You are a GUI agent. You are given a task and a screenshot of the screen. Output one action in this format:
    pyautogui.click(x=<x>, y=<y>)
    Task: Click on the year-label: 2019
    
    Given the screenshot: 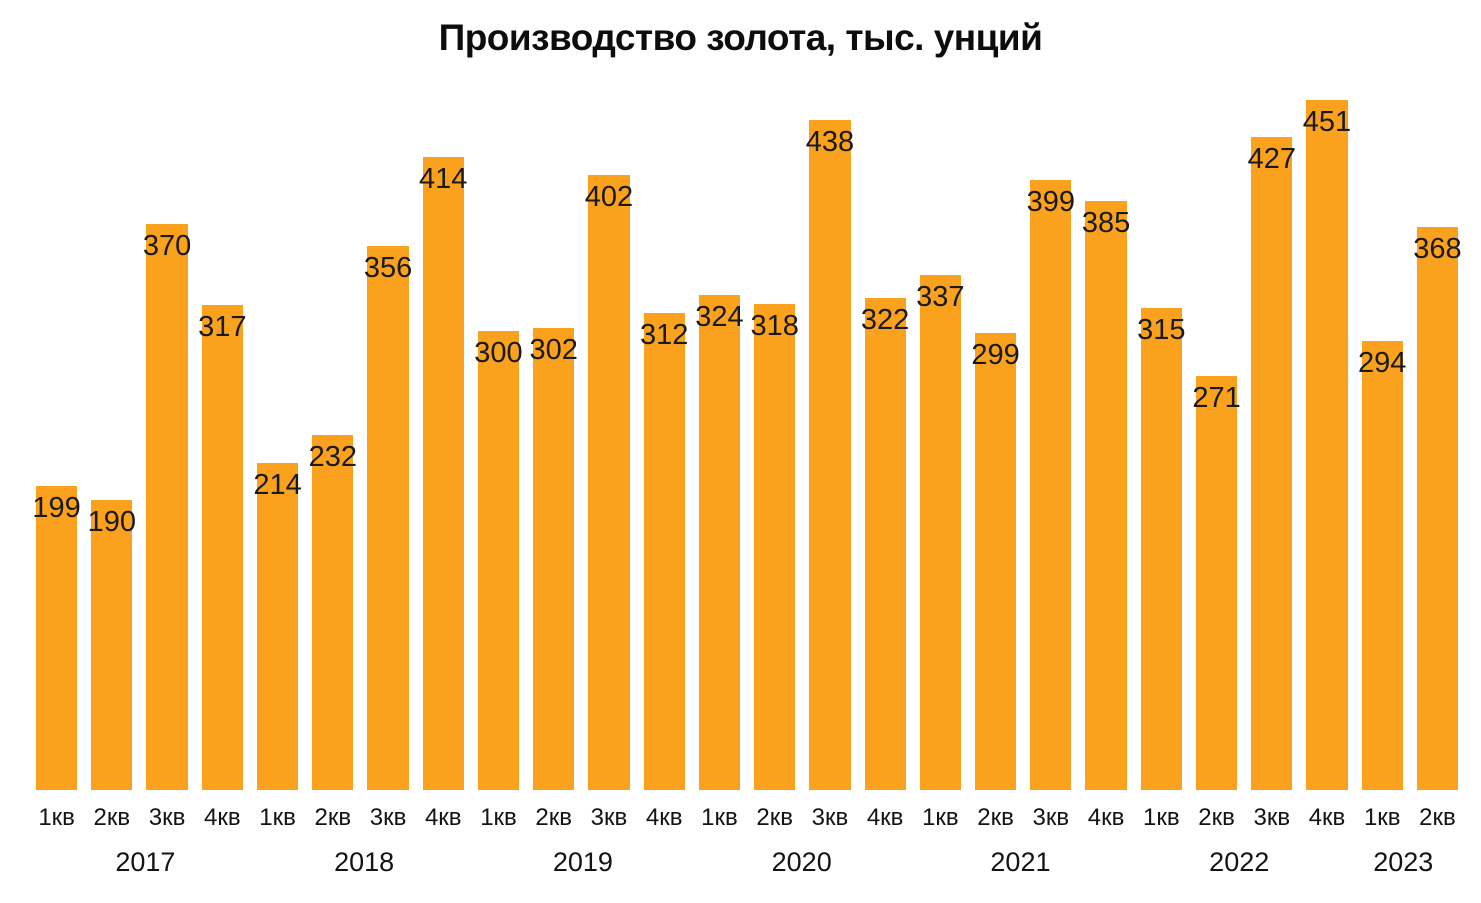 What is the action you would take?
    pyautogui.click(x=582, y=862)
    